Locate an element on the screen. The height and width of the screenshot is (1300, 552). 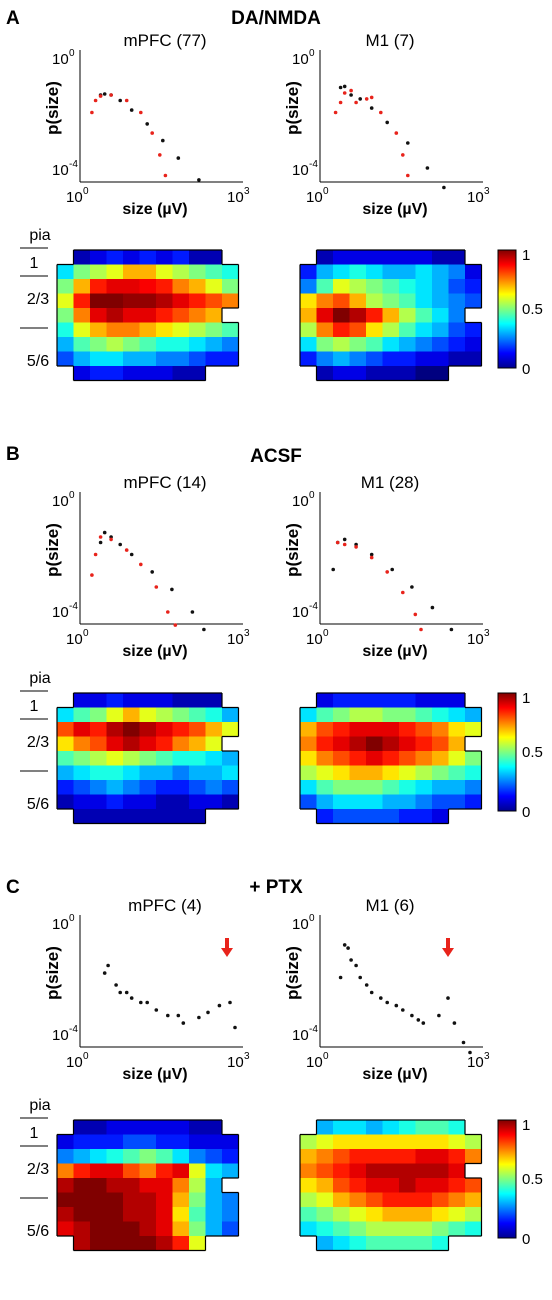
colorbar is located at coordinates (507, 752).